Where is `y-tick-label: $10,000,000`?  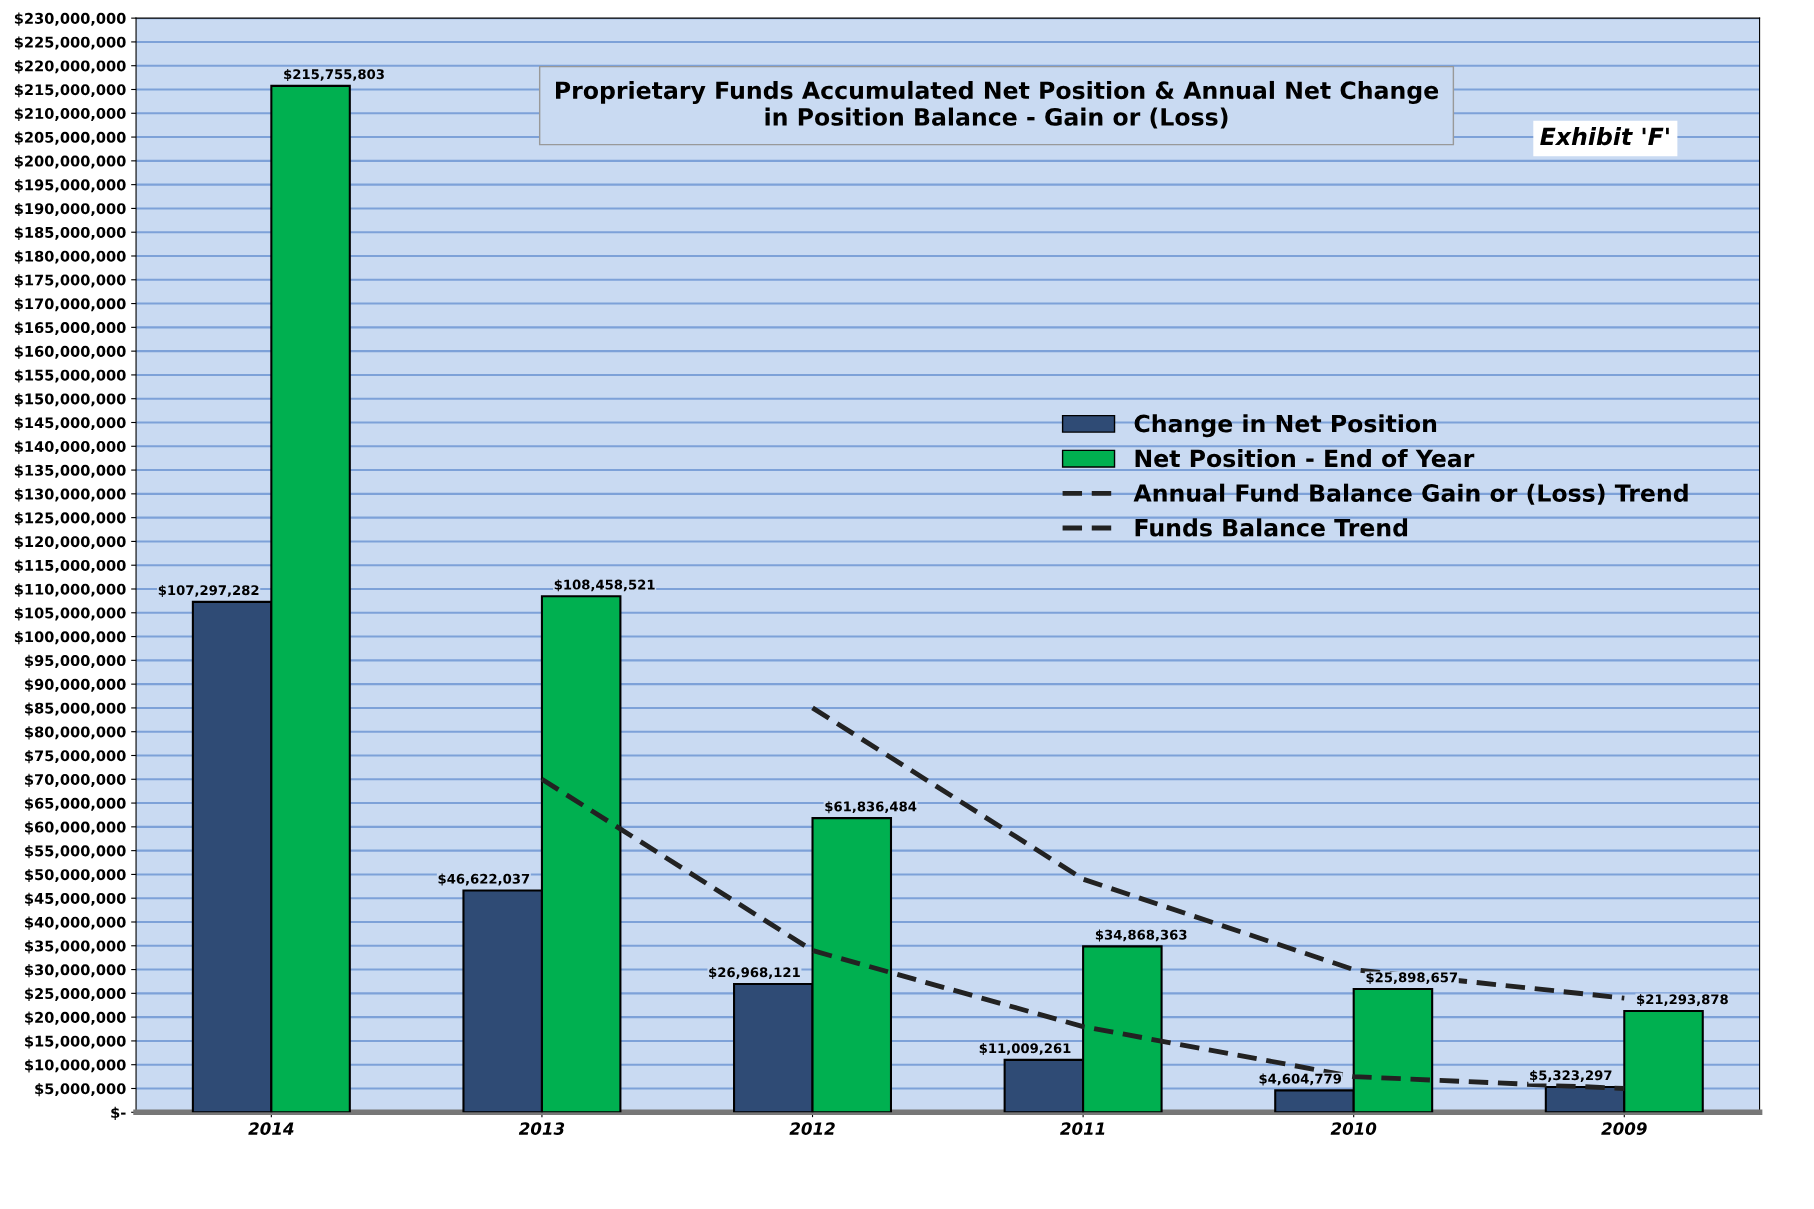
y-tick-label: $10,000,000 is located at coordinates (75, 1066).